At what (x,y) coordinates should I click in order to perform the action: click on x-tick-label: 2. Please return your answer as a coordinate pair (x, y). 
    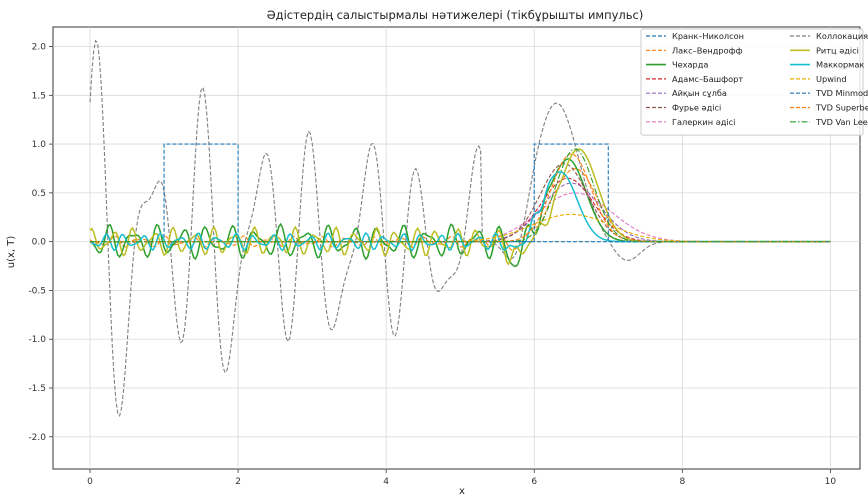
    Looking at the image, I should click on (238, 482).